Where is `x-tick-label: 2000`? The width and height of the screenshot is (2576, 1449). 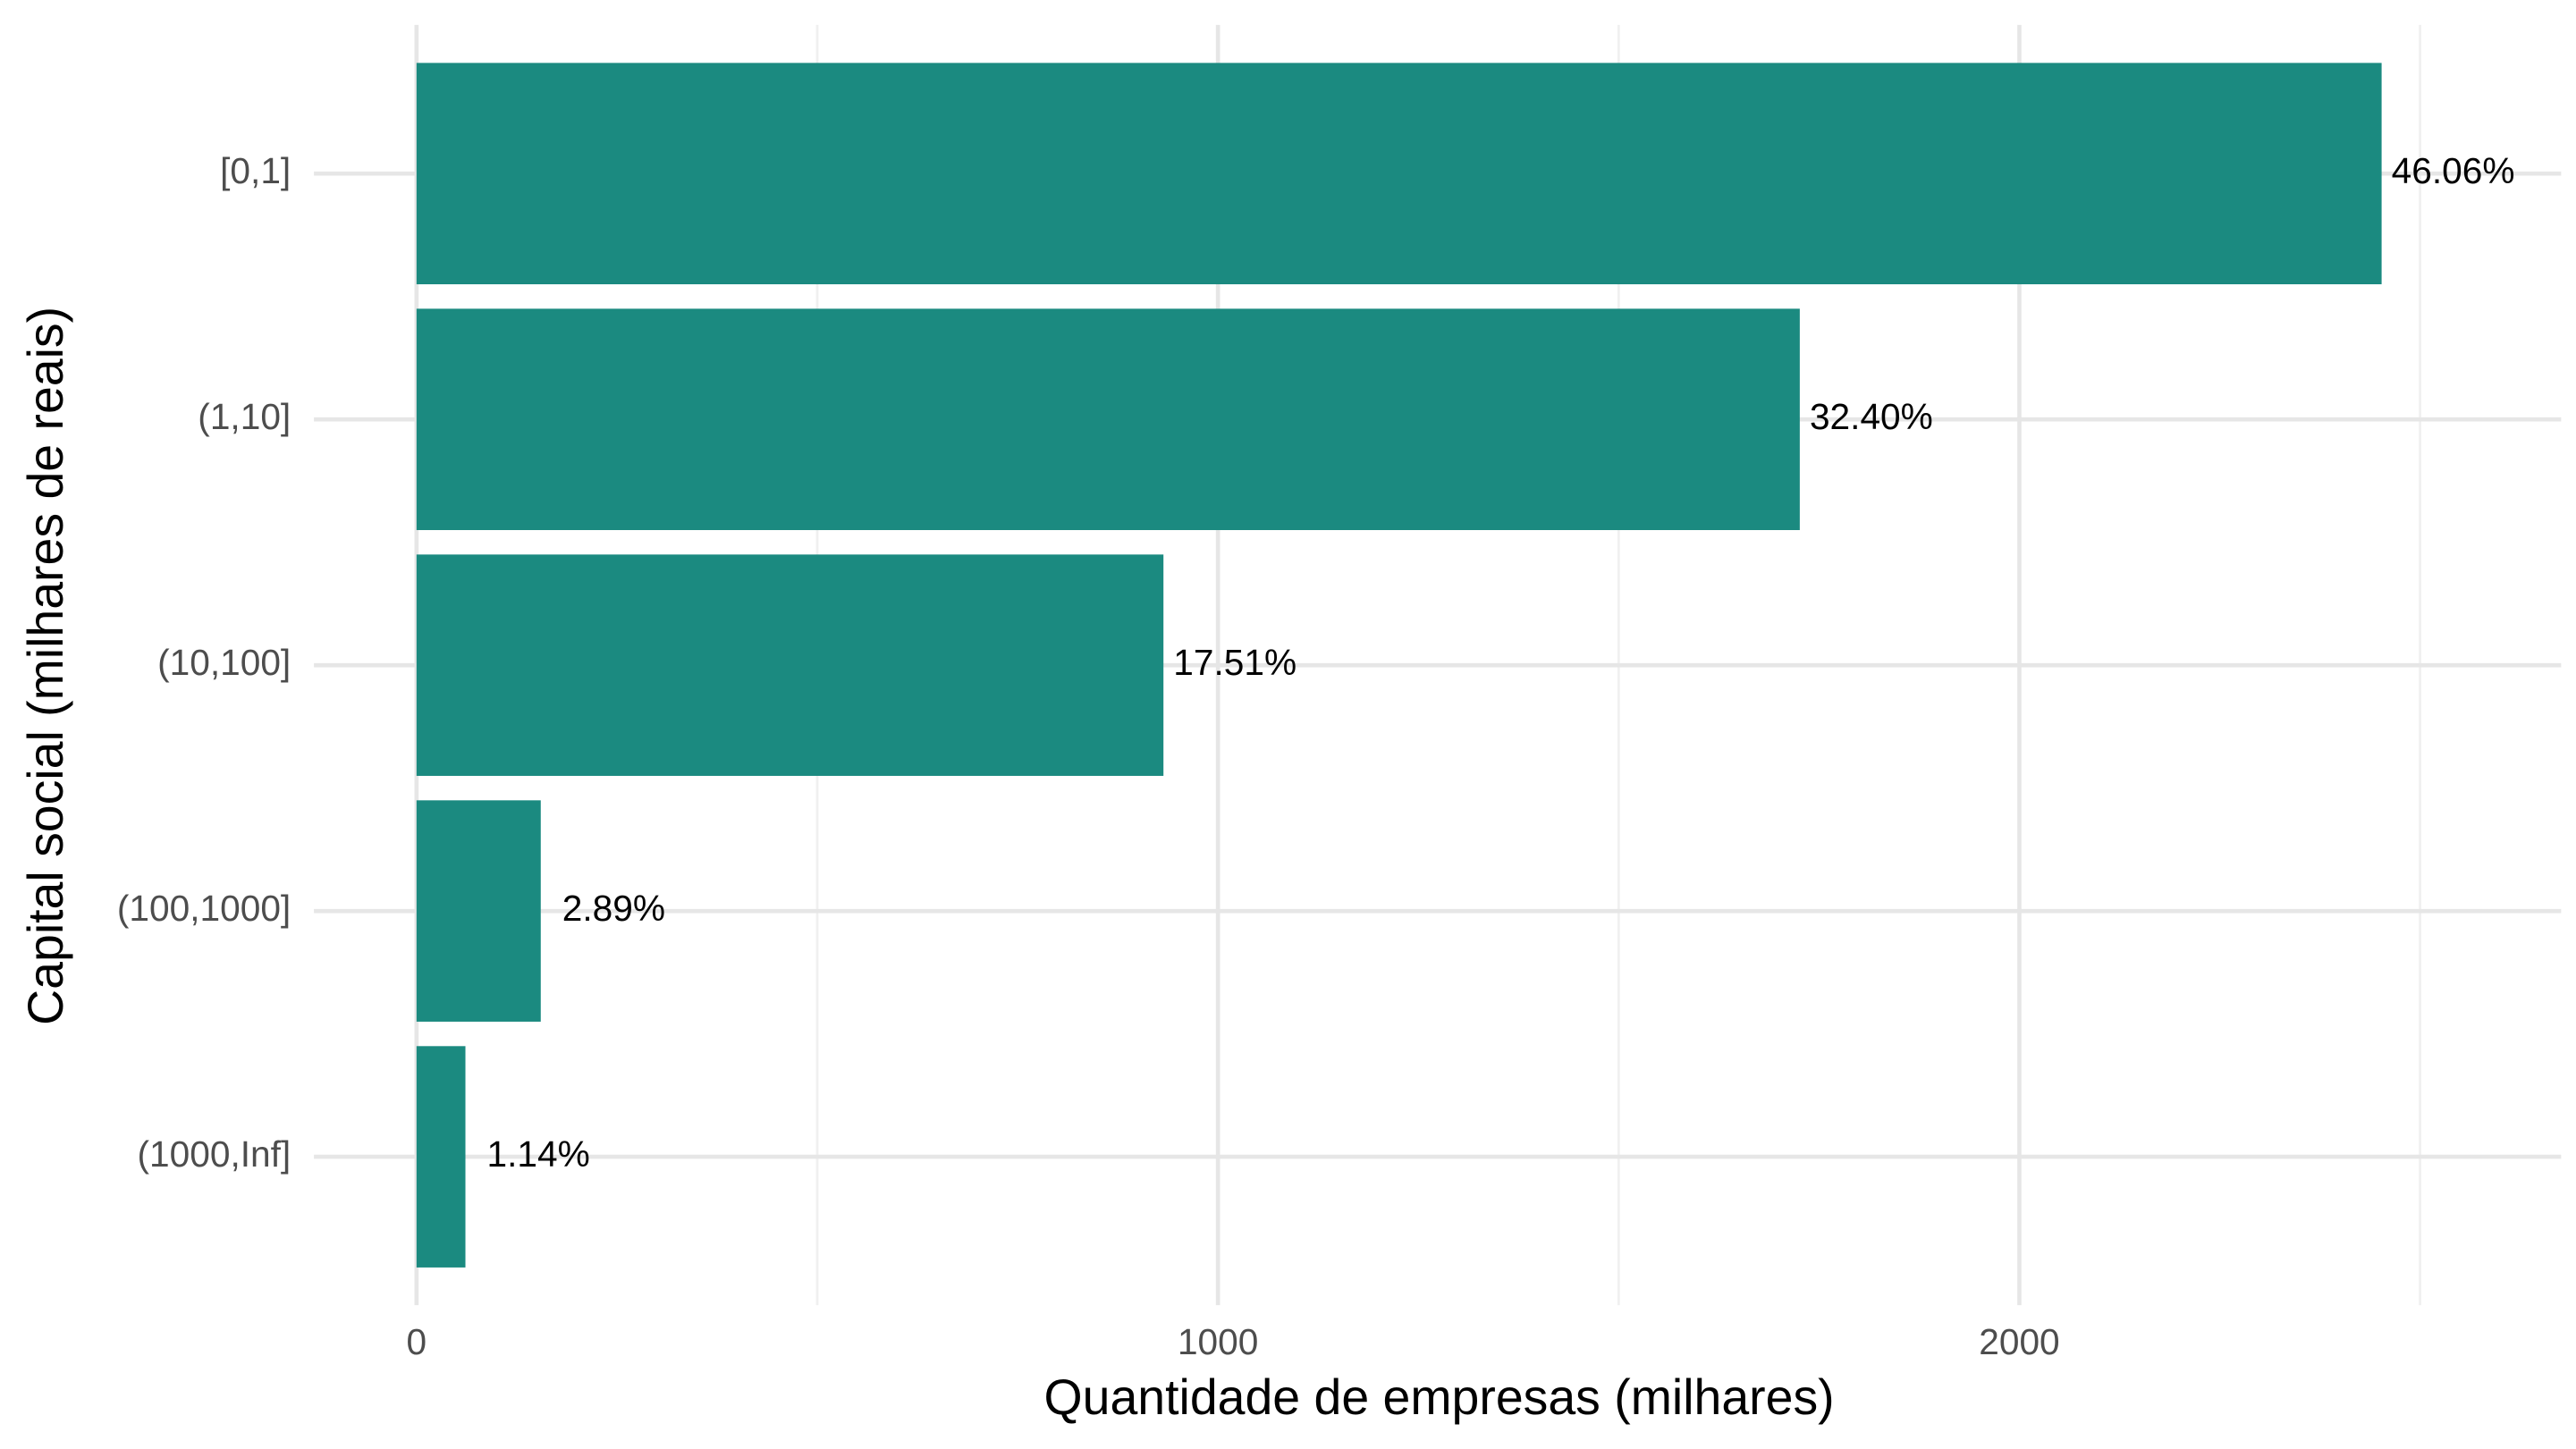 x-tick-label: 2000 is located at coordinates (2019, 1342).